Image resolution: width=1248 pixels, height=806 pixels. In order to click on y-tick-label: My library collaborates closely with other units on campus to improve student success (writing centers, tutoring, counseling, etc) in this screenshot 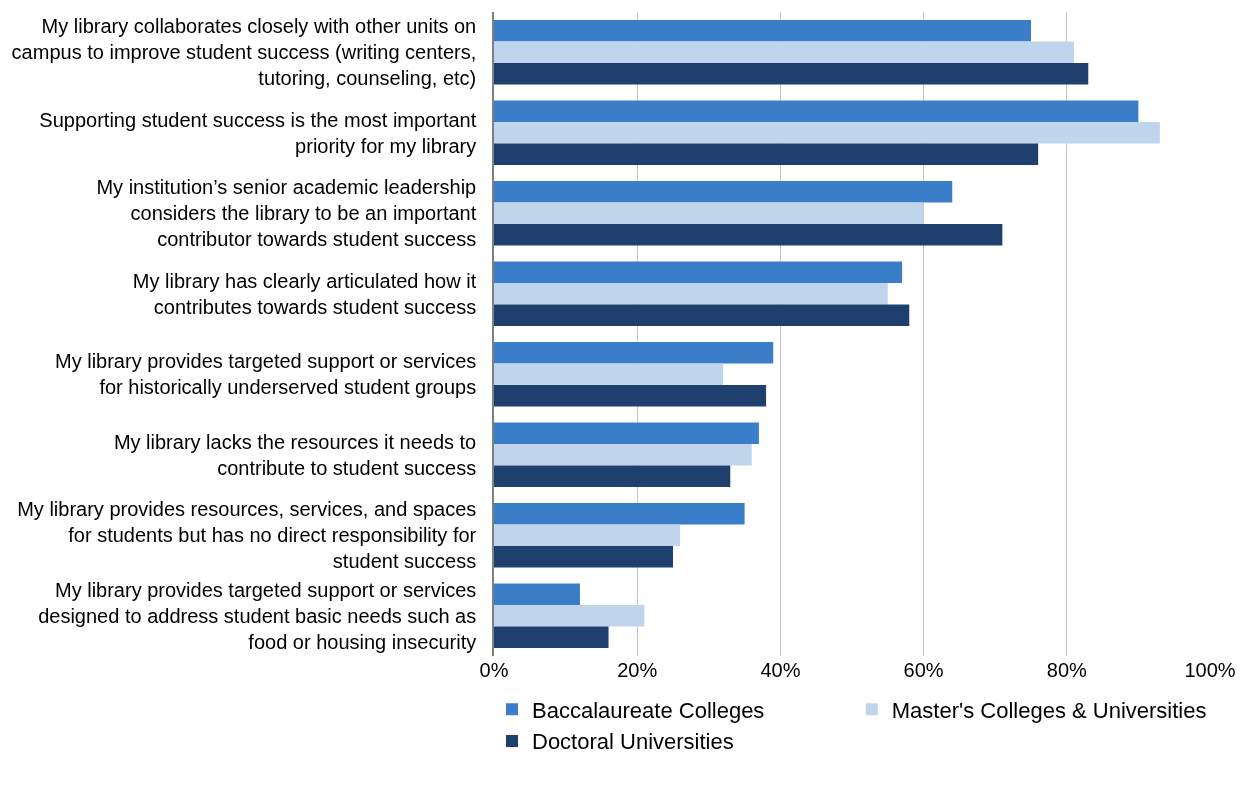, I will do `click(244, 52)`.